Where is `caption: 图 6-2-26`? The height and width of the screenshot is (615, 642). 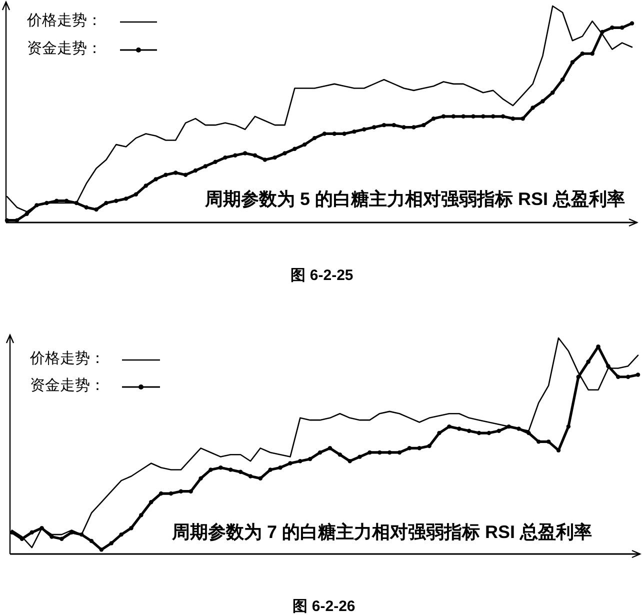
caption: 图 6-2-26 is located at coordinates (324, 606).